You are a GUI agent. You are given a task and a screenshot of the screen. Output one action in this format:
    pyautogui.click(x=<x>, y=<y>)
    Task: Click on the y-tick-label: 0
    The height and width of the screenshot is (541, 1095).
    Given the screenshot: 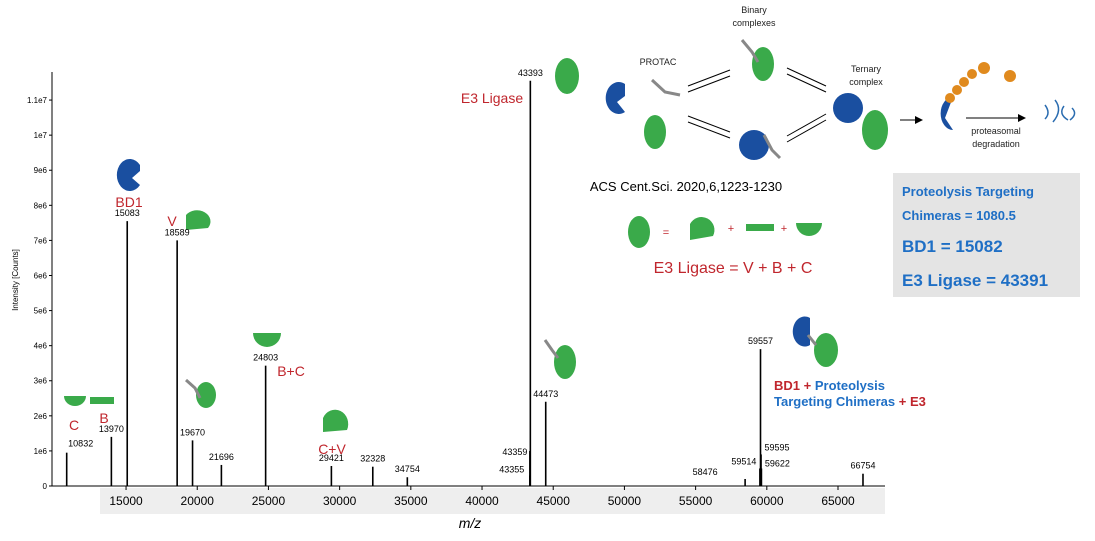 What is the action you would take?
    pyautogui.click(x=45, y=486)
    